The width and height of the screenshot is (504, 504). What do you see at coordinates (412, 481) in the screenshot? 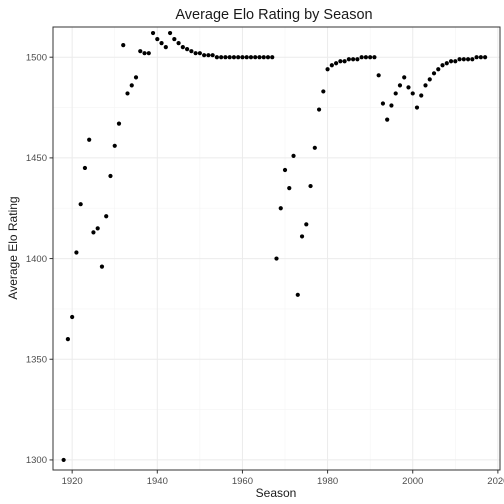
I see `x-tick-label: 2000` at bounding box center [412, 481].